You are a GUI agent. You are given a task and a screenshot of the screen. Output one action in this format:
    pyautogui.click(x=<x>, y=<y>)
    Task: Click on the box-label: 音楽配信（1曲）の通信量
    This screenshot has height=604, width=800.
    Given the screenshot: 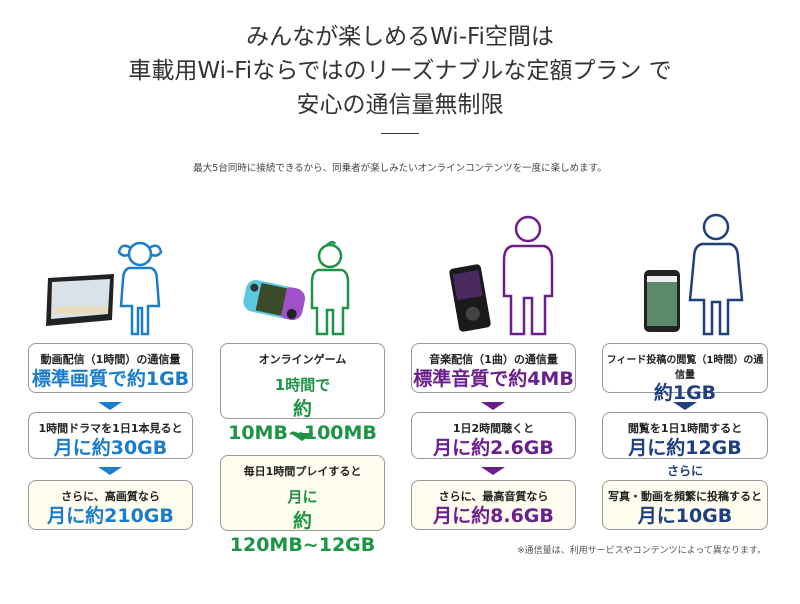 What is the action you would take?
    pyautogui.click(x=493, y=359)
    